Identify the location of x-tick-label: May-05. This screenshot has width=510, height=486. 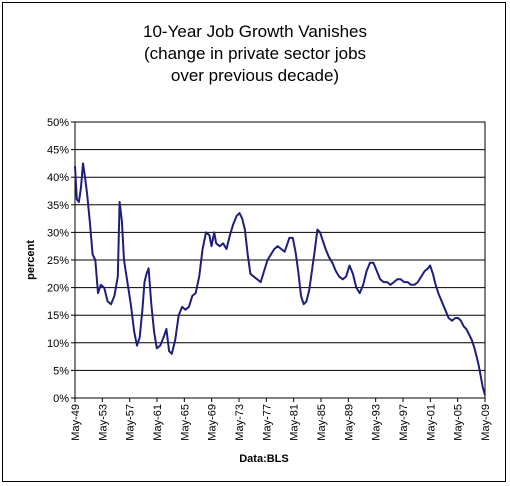
(459, 422).